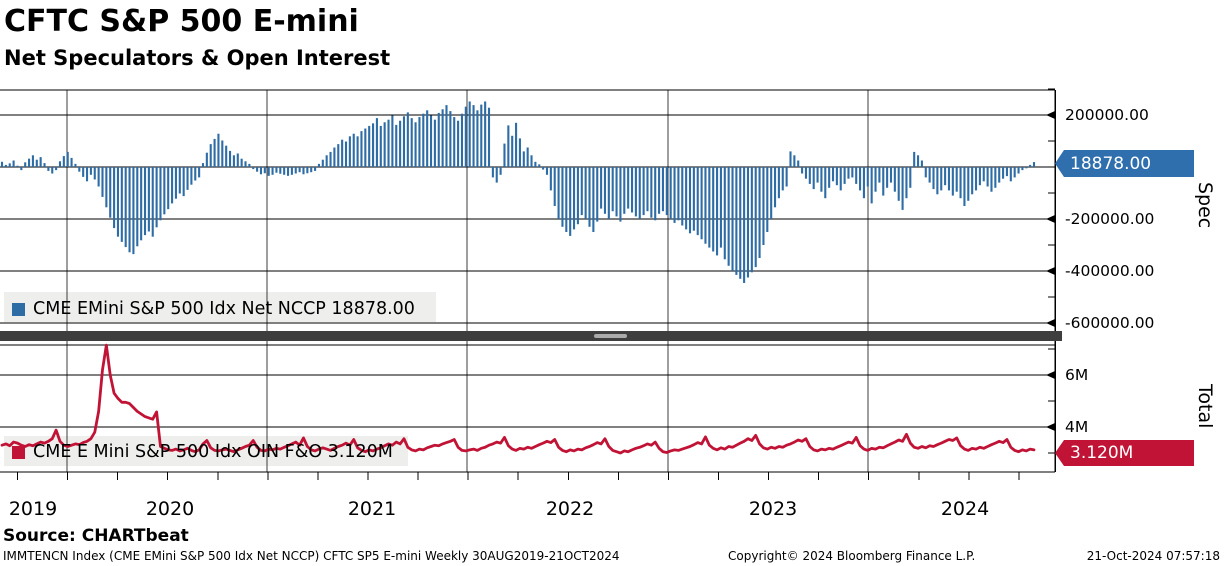 Image resolution: width=1224 pixels, height=566 pixels. What do you see at coordinates (1153, 556) in the screenshot?
I see `footer-timestamp: 21-Oct-2024 07:57:18` at bounding box center [1153, 556].